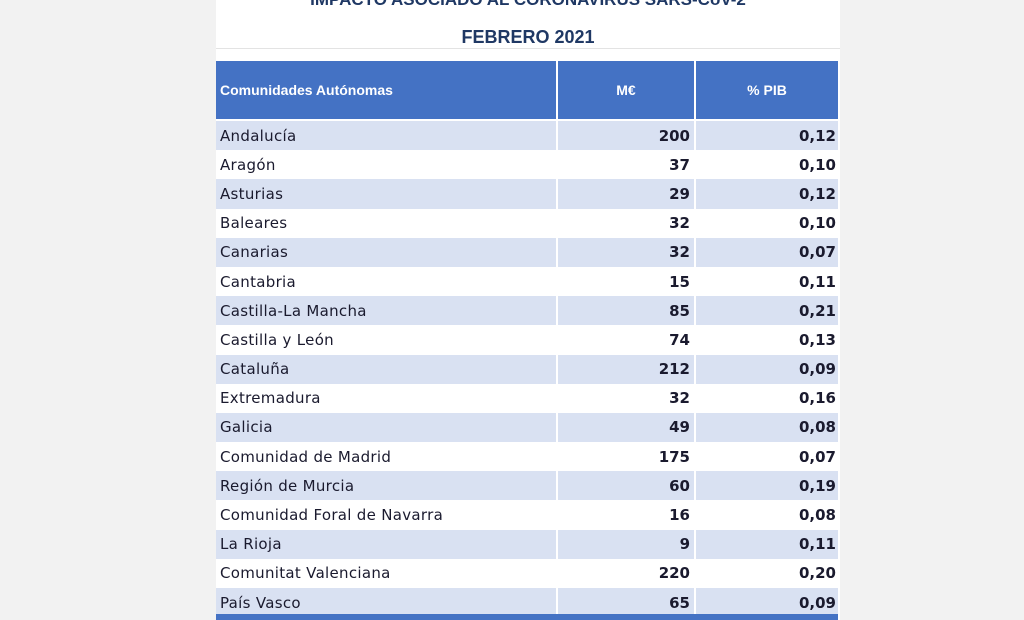  What do you see at coordinates (248, 164) in the screenshot?
I see `row-name: Aragón` at bounding box center [248, 164].